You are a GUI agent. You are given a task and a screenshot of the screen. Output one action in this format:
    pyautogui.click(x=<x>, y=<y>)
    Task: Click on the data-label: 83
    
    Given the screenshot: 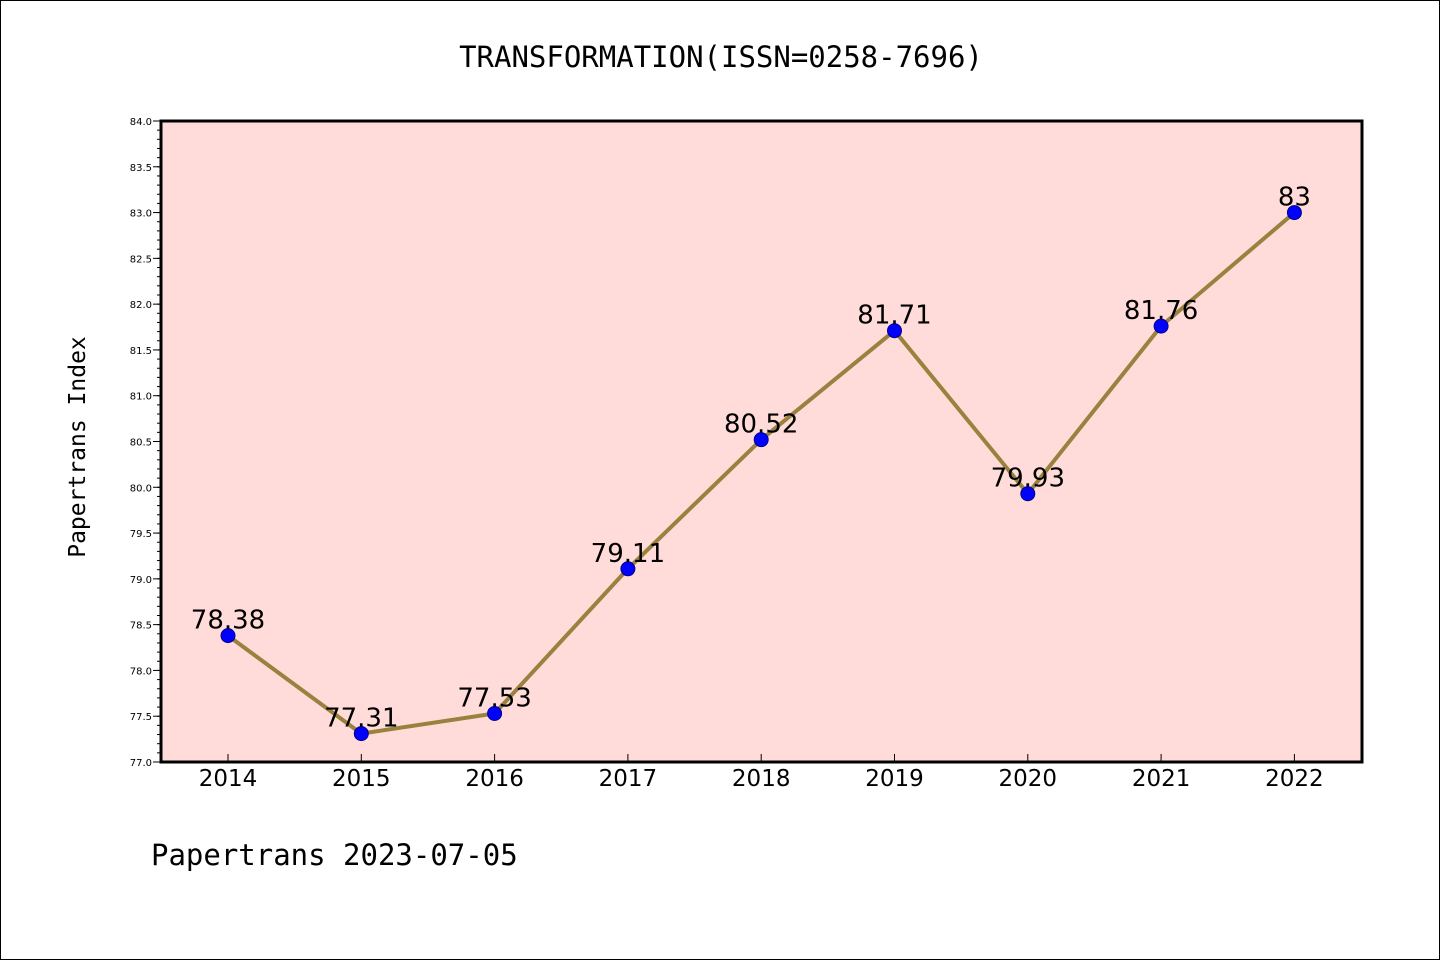 What is the action you would take?
    pyautogui.click(x=1294, y=198)
    